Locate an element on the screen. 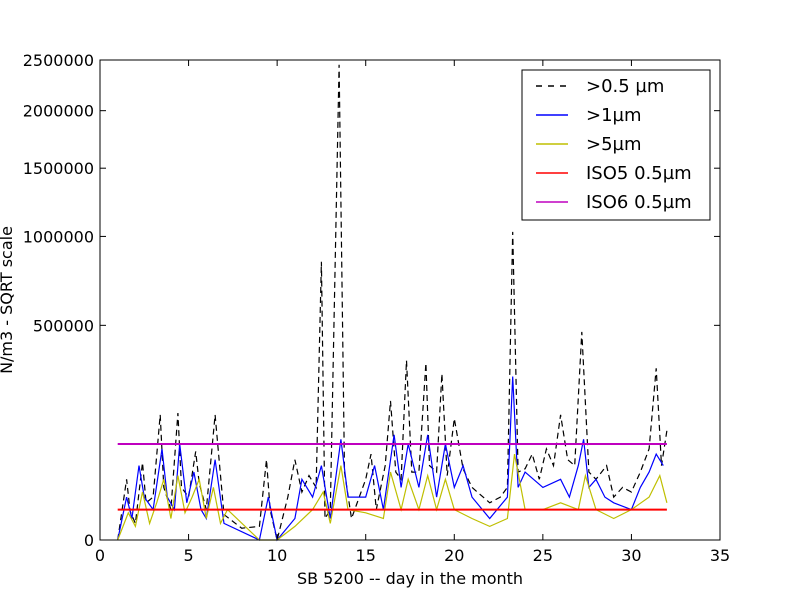  x-tick-label: 5 is located at coordinates (188, 555).